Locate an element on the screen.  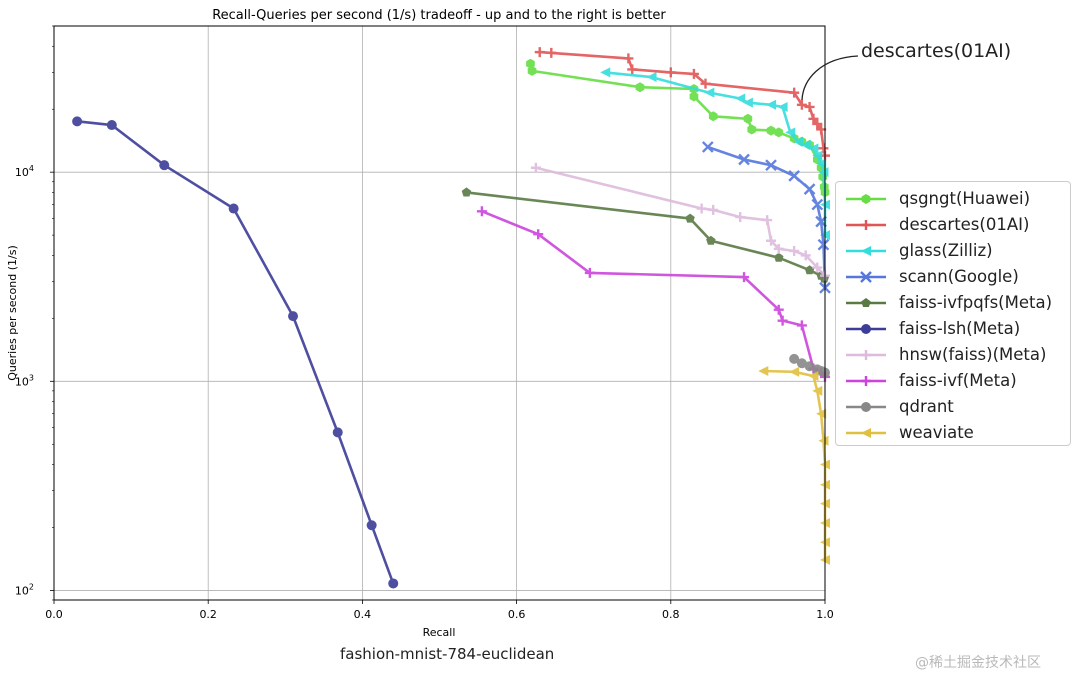
legend-entry-scann-google: scann(Google) is located at coordinates (956, 278).